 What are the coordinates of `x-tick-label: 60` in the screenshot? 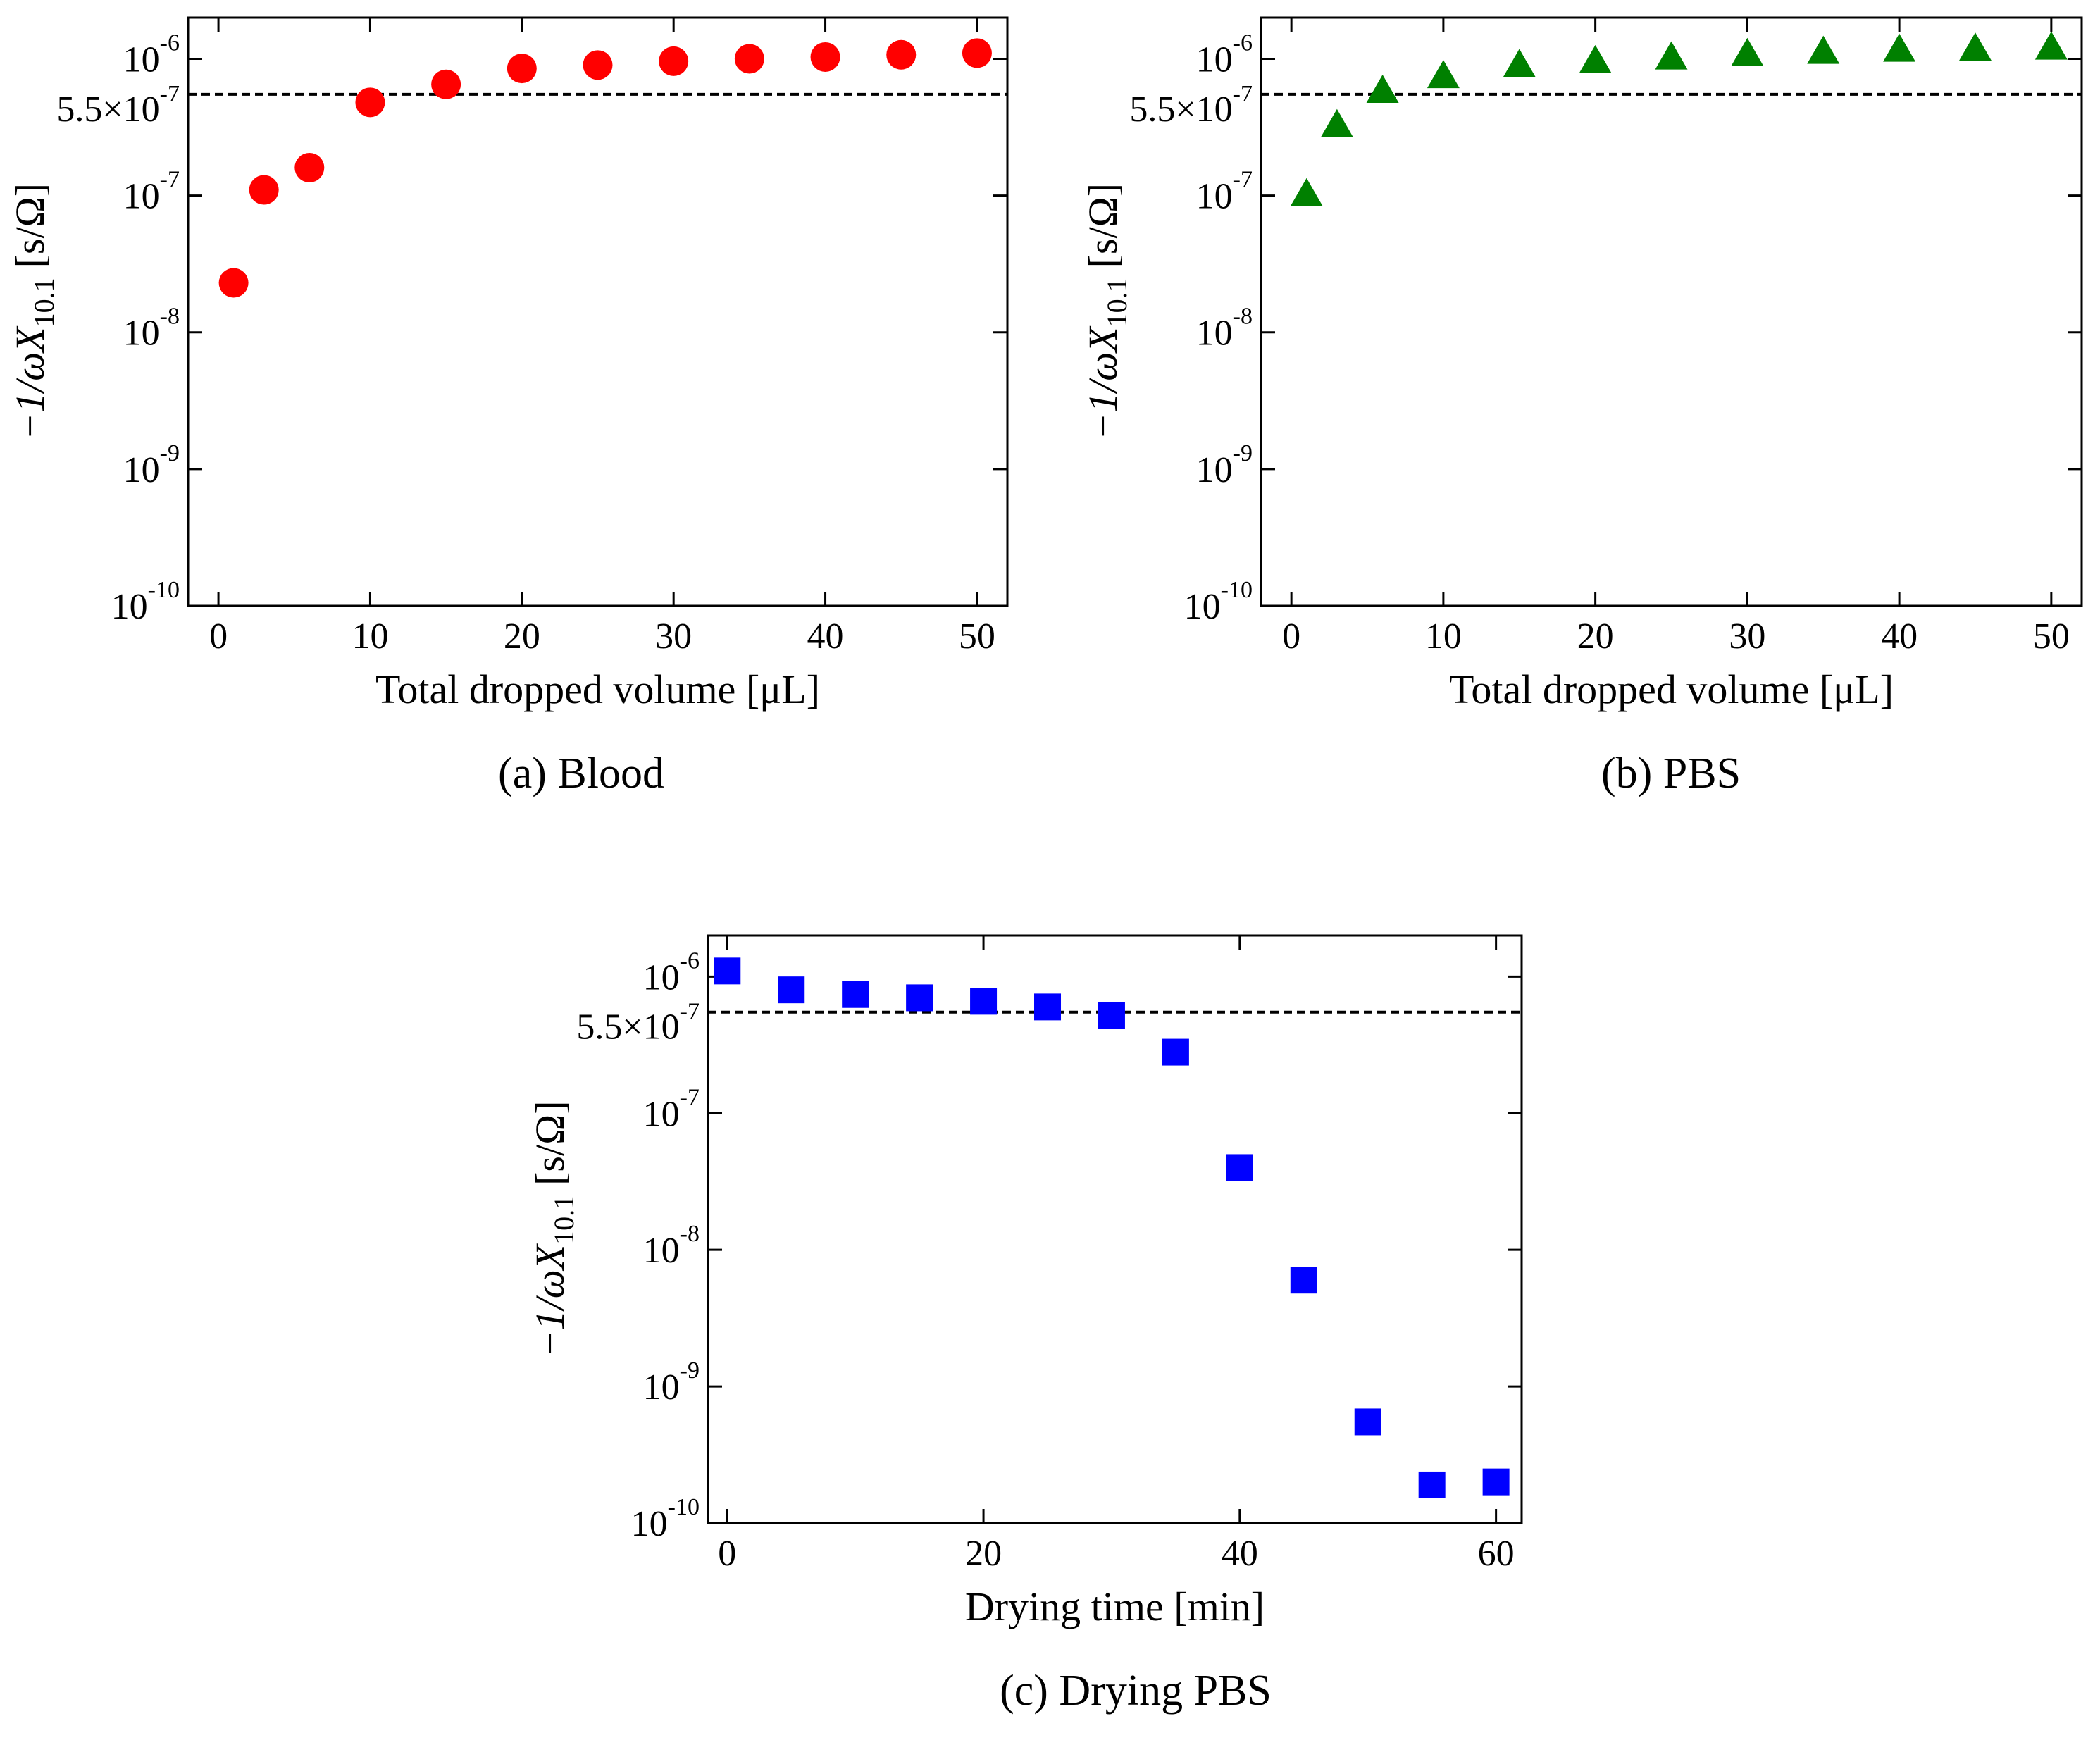 It's located at (1496, 1554).